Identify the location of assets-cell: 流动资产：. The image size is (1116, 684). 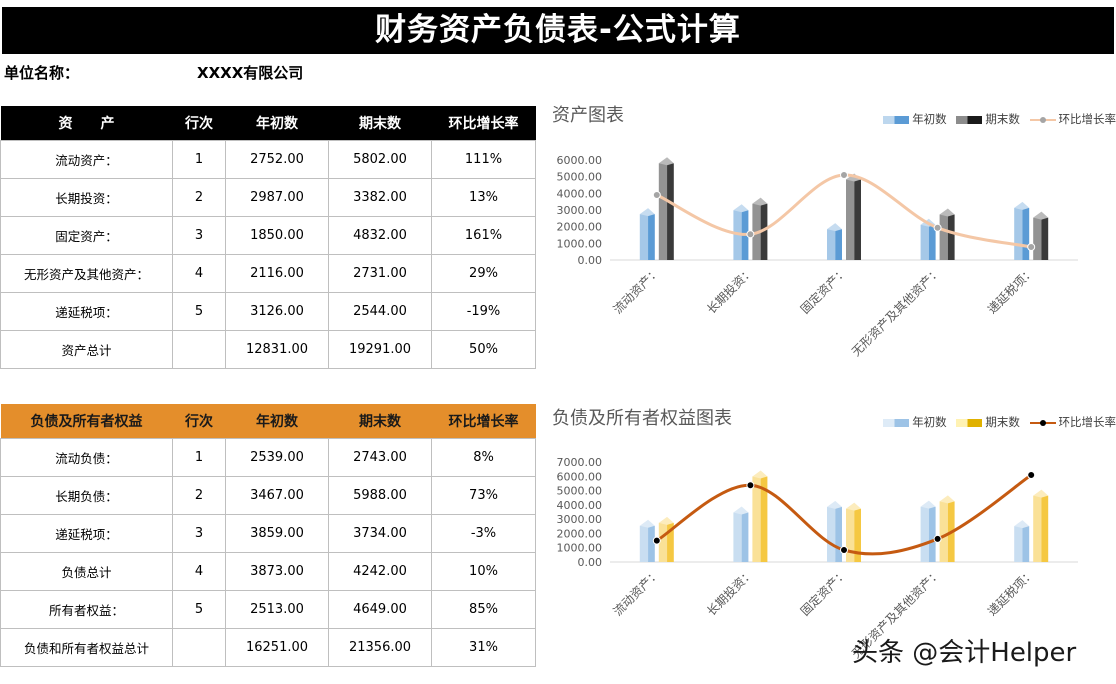
(86, 159).